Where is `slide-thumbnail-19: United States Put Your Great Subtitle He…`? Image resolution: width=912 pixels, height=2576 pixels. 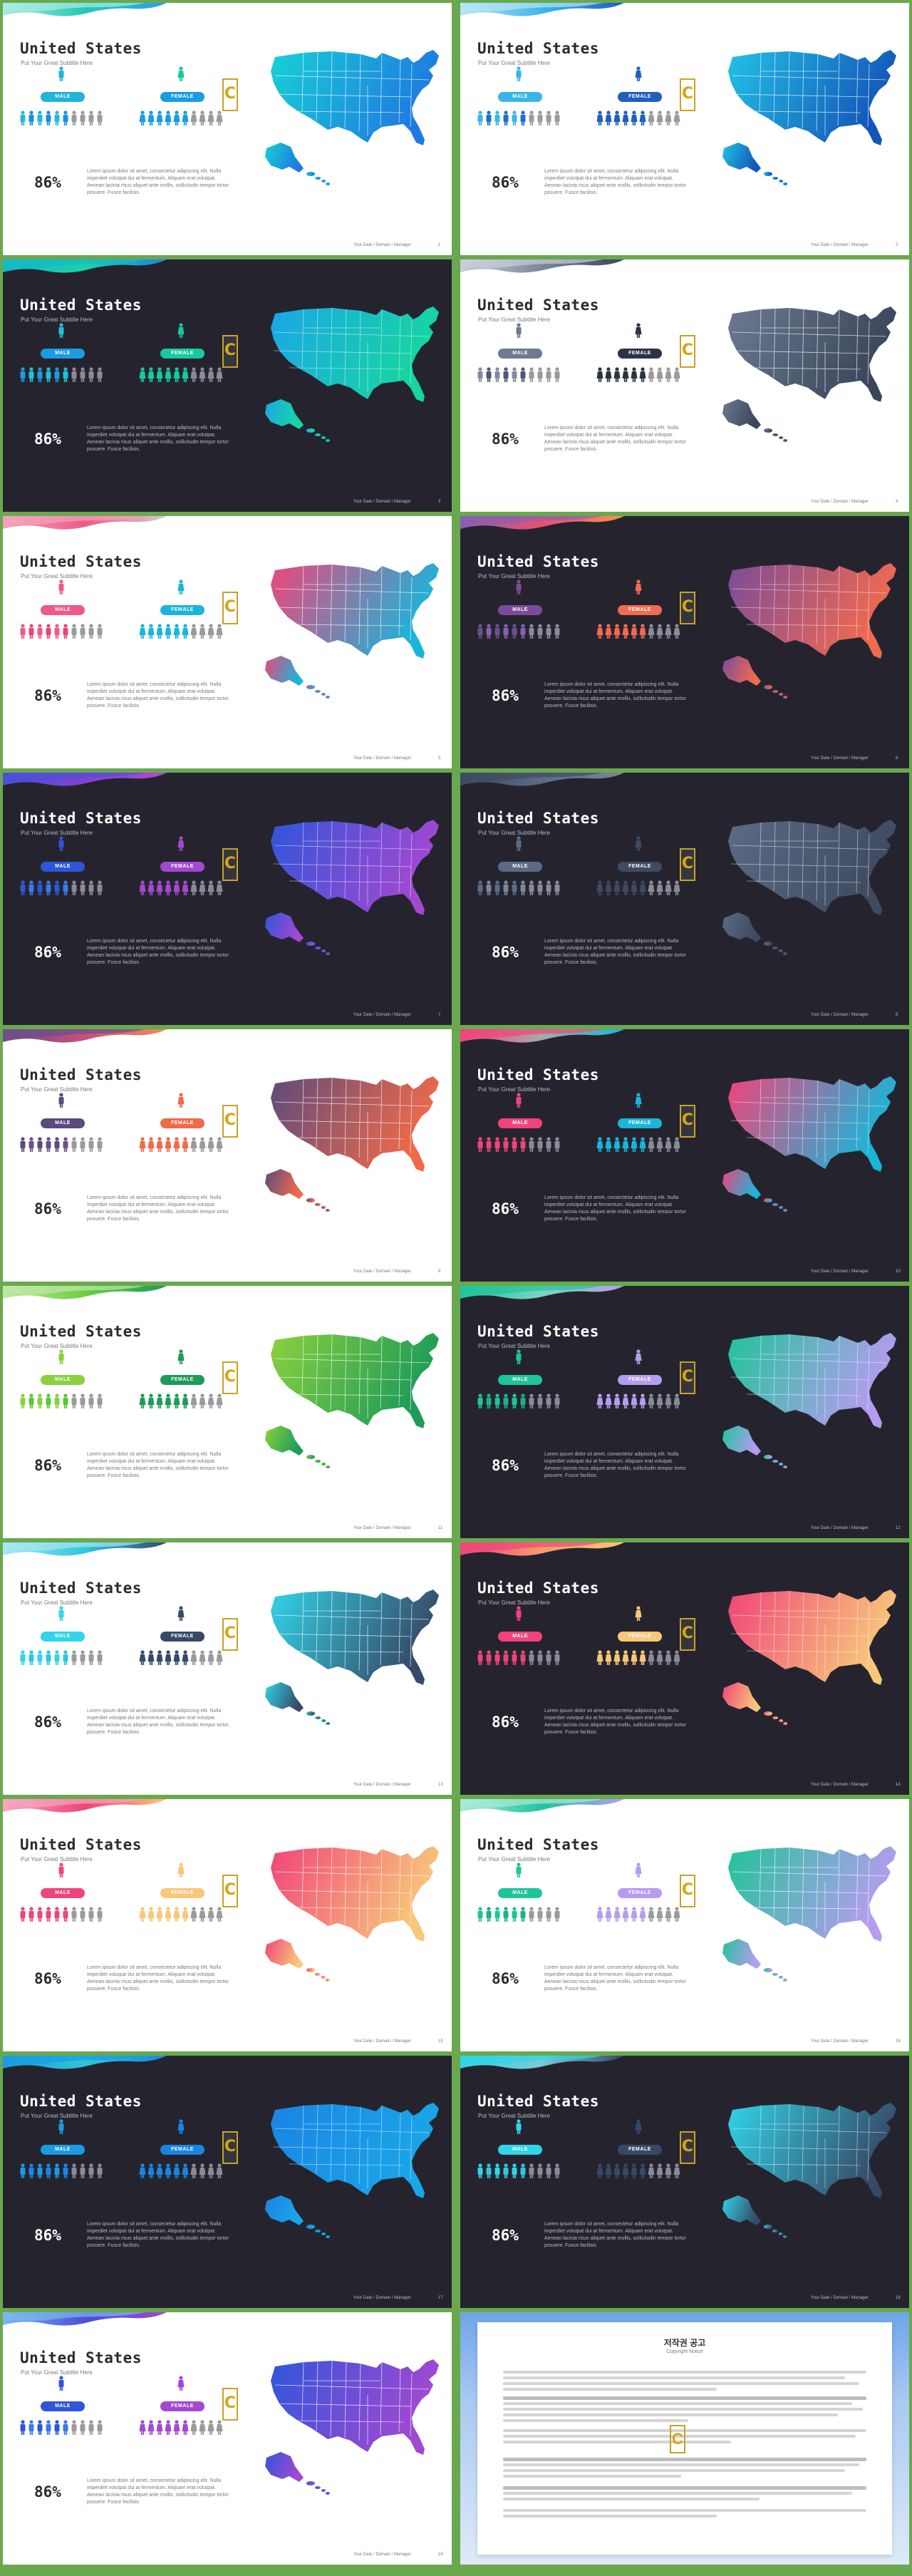
slide-thumbnail-19: United States Put Your Great Subtitle He… is located at coordinates (227, 2438).